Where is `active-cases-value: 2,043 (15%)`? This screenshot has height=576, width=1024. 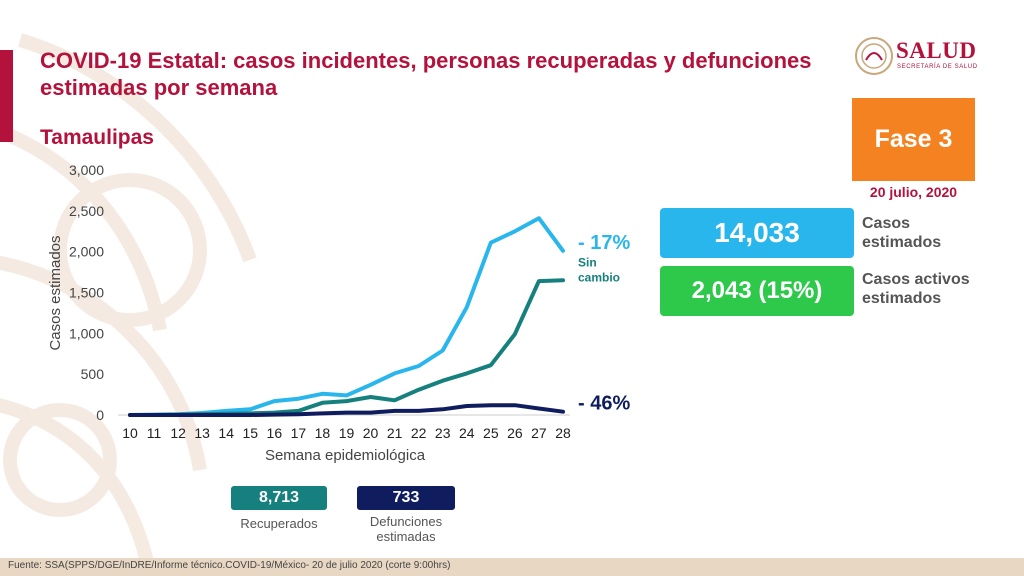 active-cases-value: 2,043 (15%) is located at coordinates (757, 291).